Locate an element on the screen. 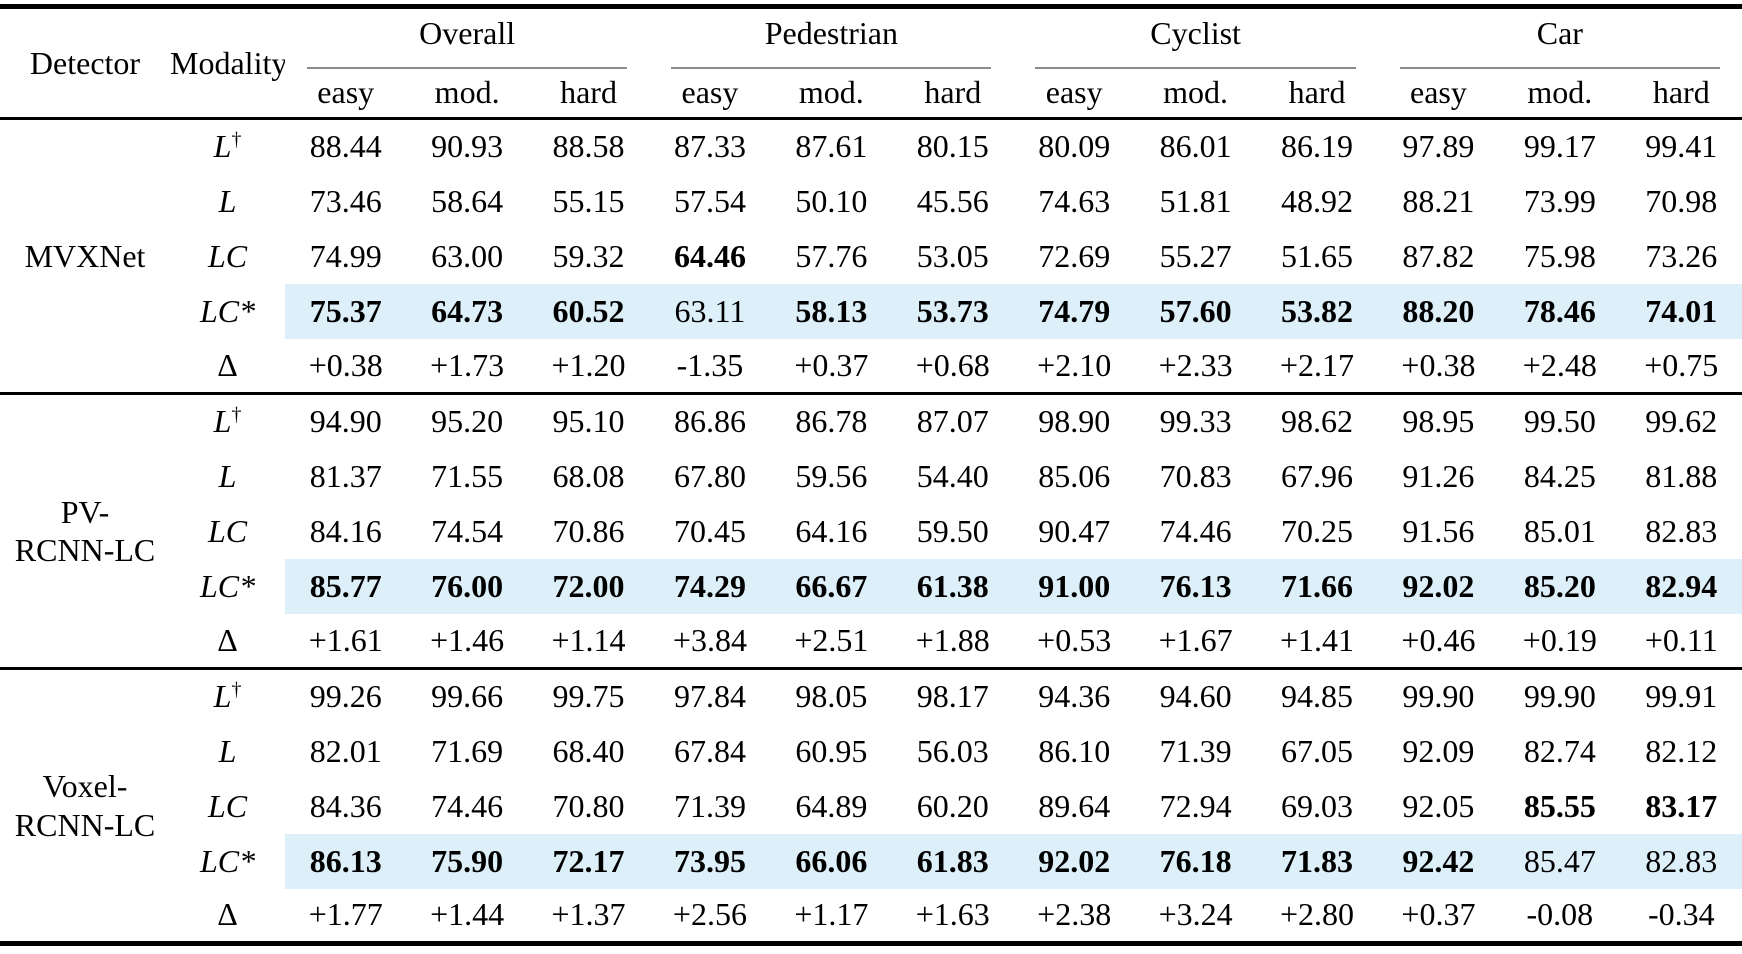 This screenshot has width=1742, height=954. subheader-pedestrian-easy: easy is located at coordinates (710, 92).